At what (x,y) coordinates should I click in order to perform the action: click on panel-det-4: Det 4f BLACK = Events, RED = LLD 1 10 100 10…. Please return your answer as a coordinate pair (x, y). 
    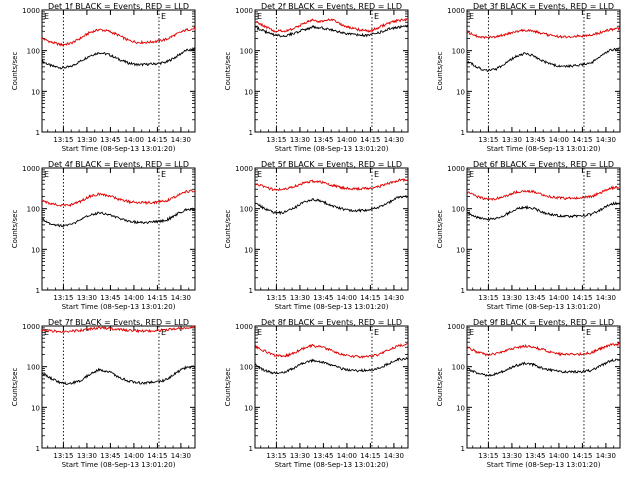
    Looking at the image, I should click on (103, 235).